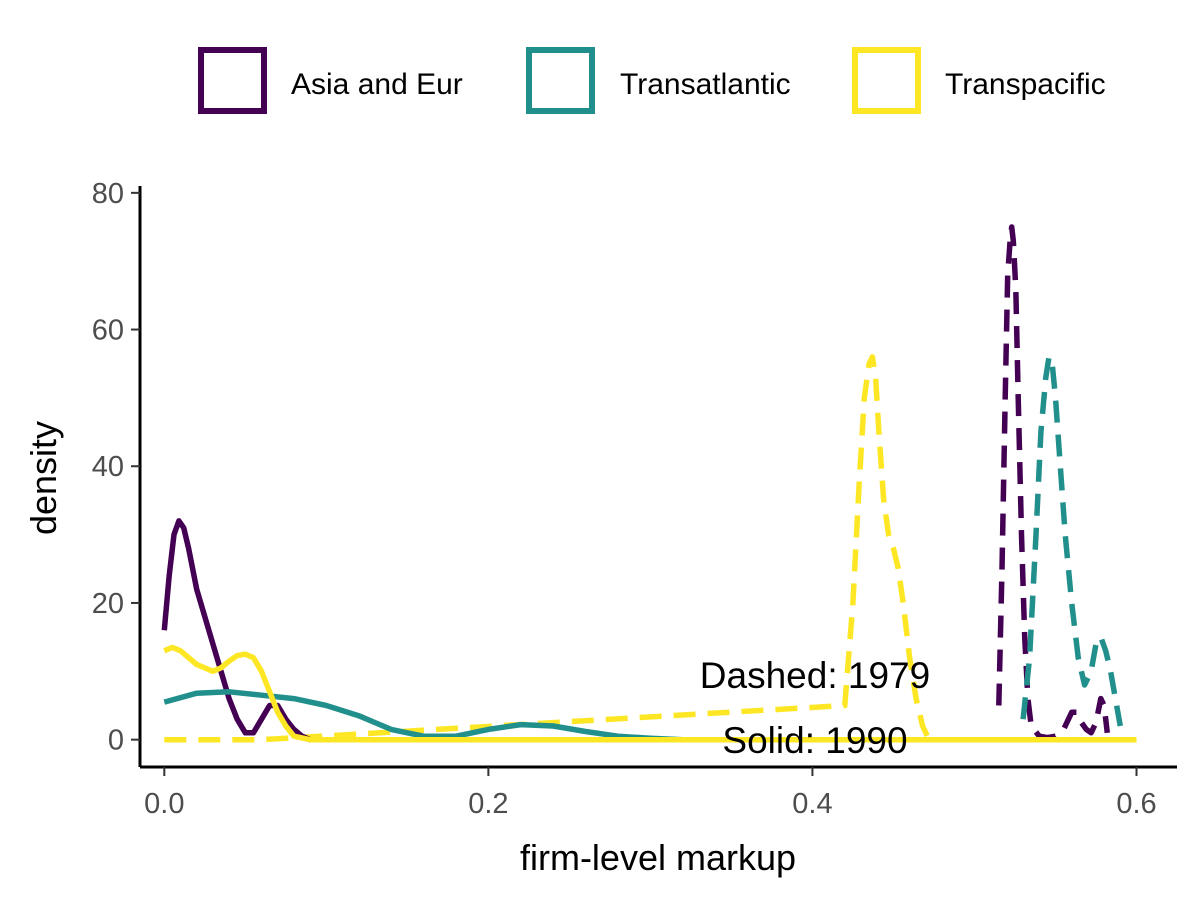 The height and width of the screenshot is (900, 1200). Describe the element at coordinates (108, 467) in the screenshot. I see `y-tick-label: 40` at that location.